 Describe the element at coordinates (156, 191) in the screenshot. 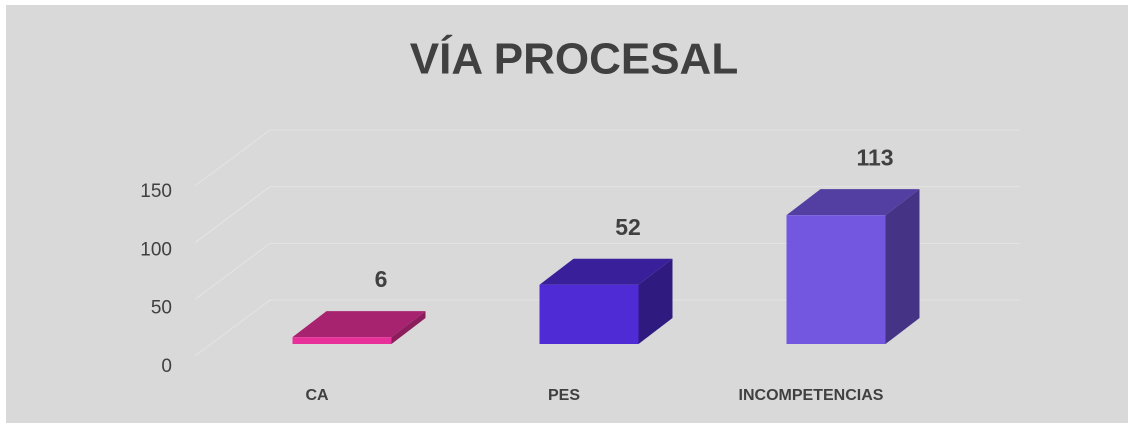

I see `y-tick-label: 150` at that location.